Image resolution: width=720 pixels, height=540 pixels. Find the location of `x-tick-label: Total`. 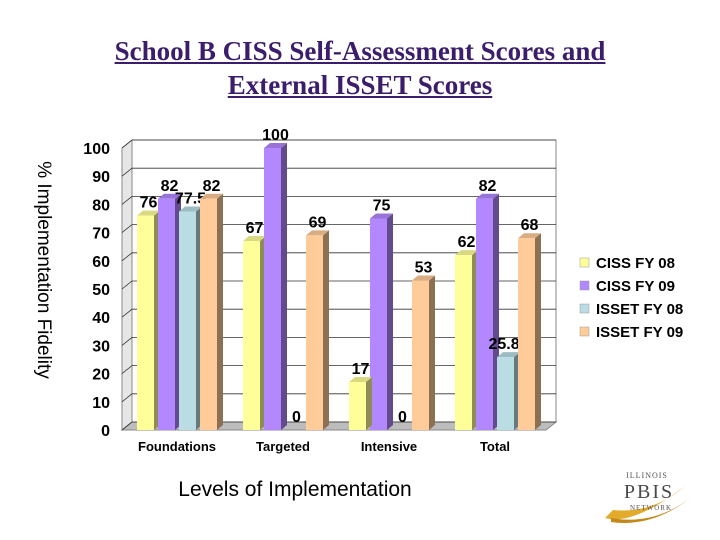

x-tick-label: Total is located at coordinates (495, 446).